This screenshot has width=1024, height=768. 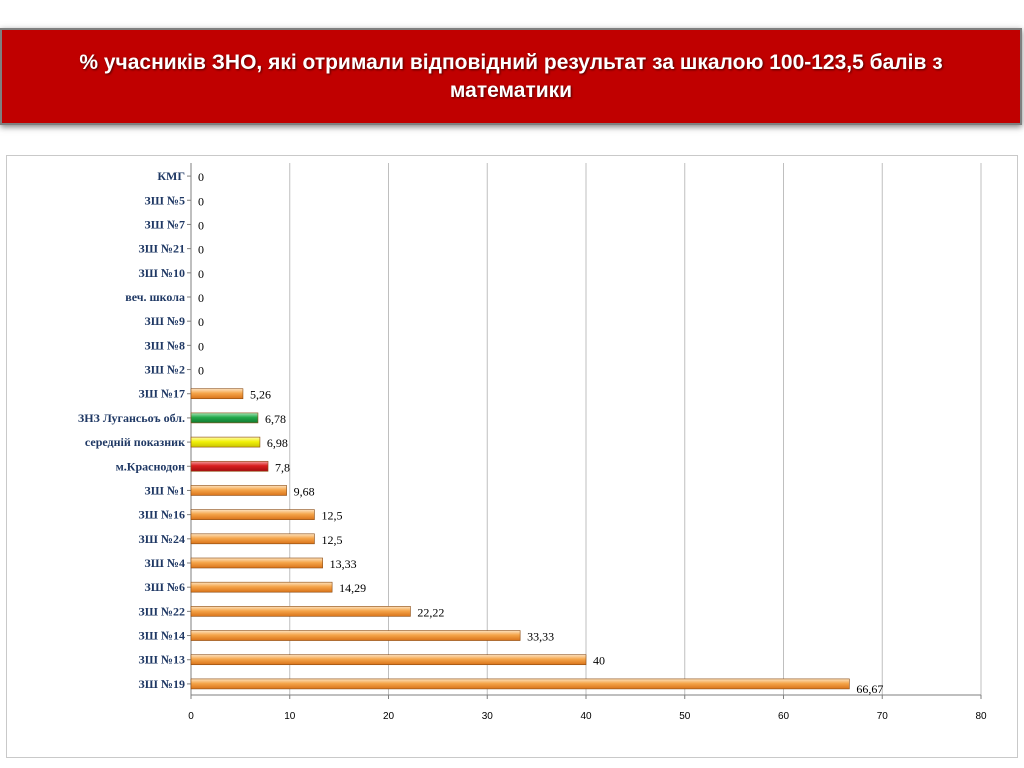 I want to click on x-tick-label: 80, so click(x=981, y=716).